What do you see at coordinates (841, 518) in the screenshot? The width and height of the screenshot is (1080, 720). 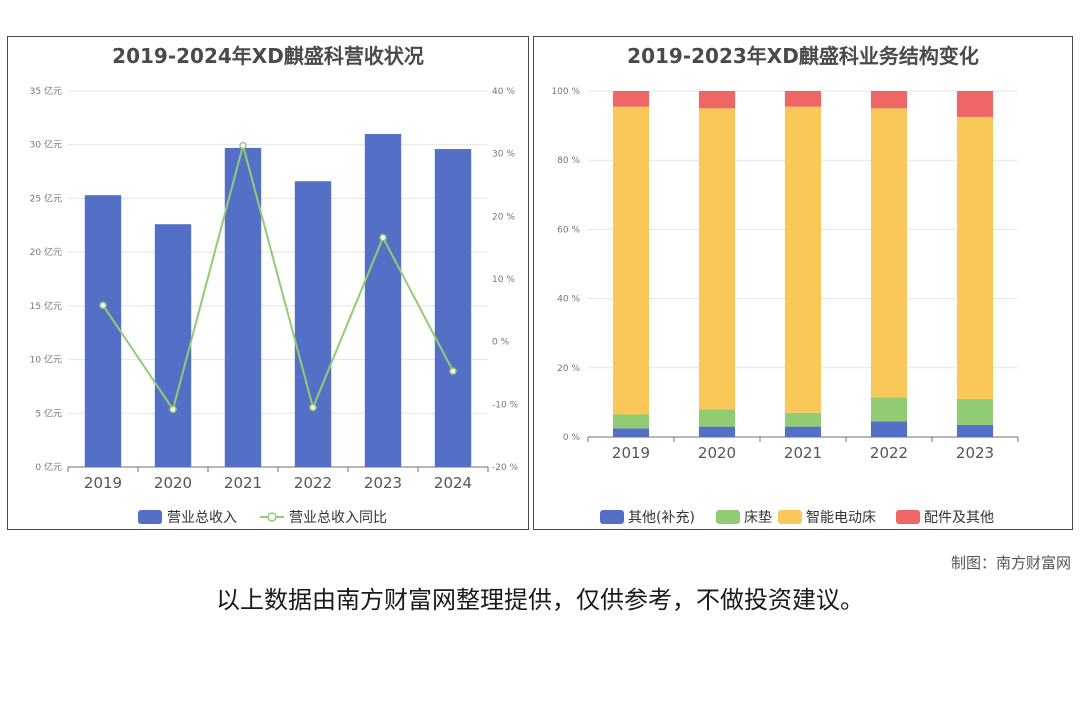 I see `legend-label: 智能电动床` at bounding box center [841, 518].